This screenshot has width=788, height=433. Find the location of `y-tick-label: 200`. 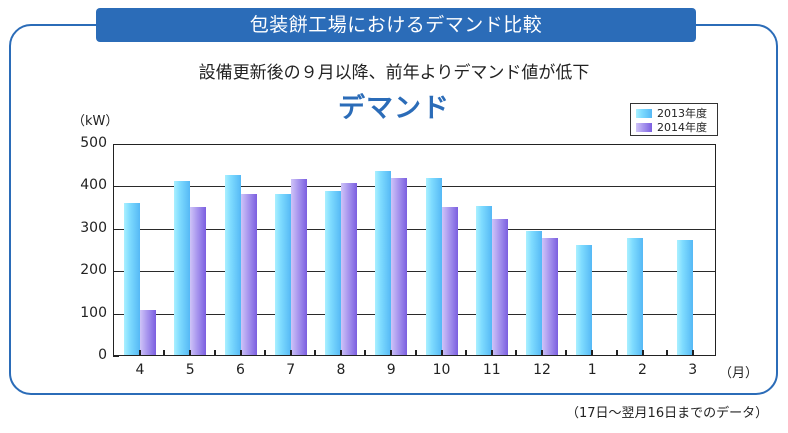

y-tick-label: 200 is located at coordinates (93, 270).